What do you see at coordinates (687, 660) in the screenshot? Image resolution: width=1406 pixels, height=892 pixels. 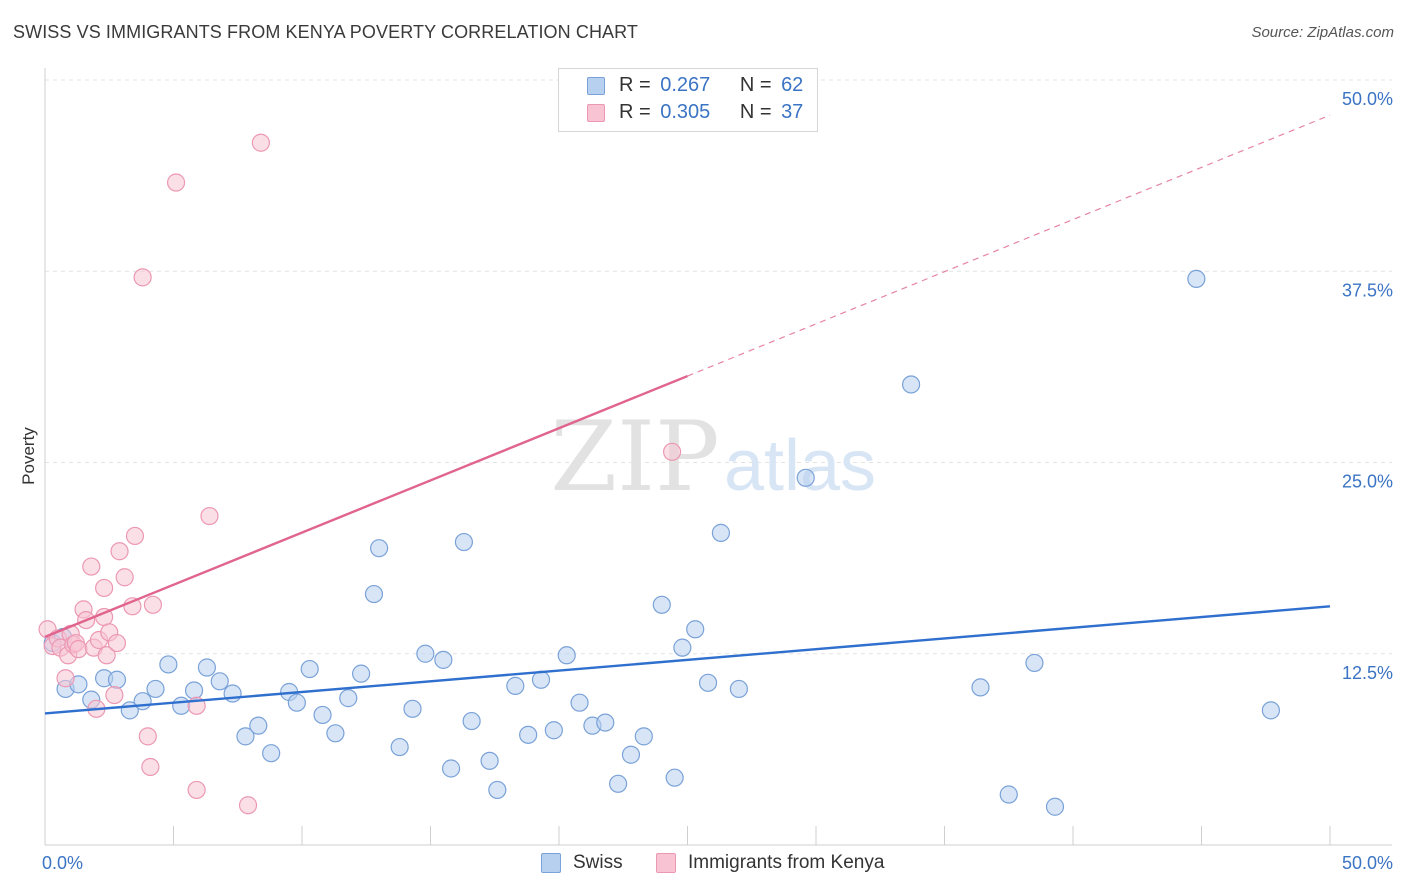 I see `trend-line-swiss` at bounding box center [687, 660].